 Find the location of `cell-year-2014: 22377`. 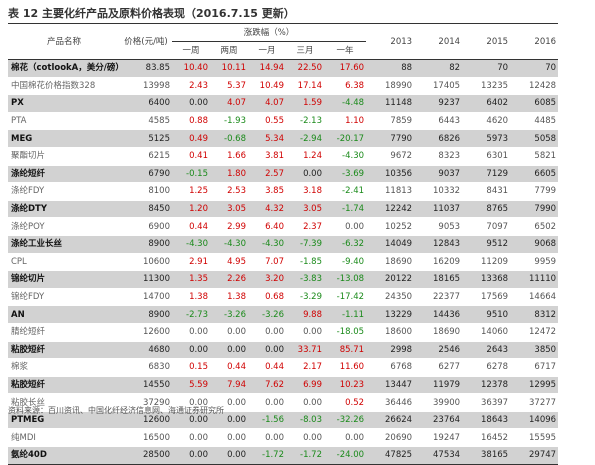

cell-year-2014: 22377 is located at coordinates (438, 297).